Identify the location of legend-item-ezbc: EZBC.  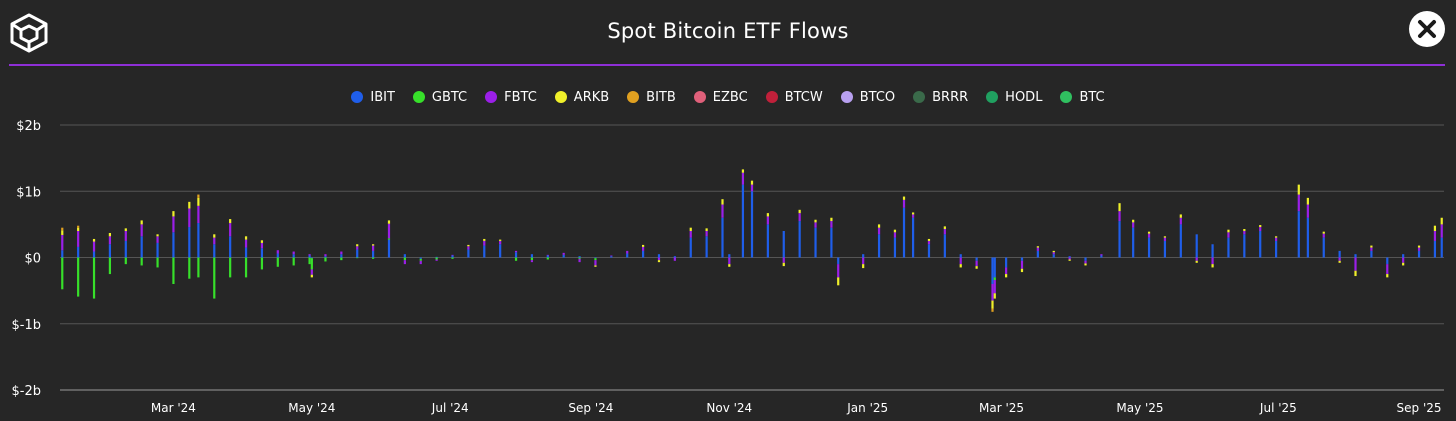
(720, 97).